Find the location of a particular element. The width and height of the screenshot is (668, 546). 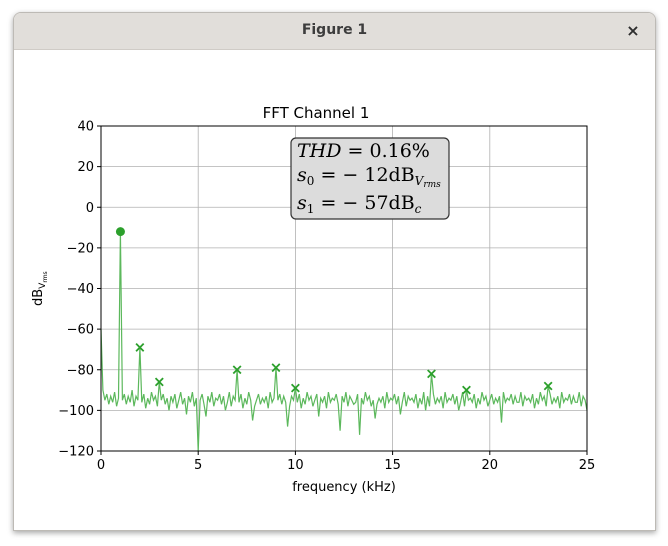

window-title: Figure 1 is located at coordinates (334, 30).